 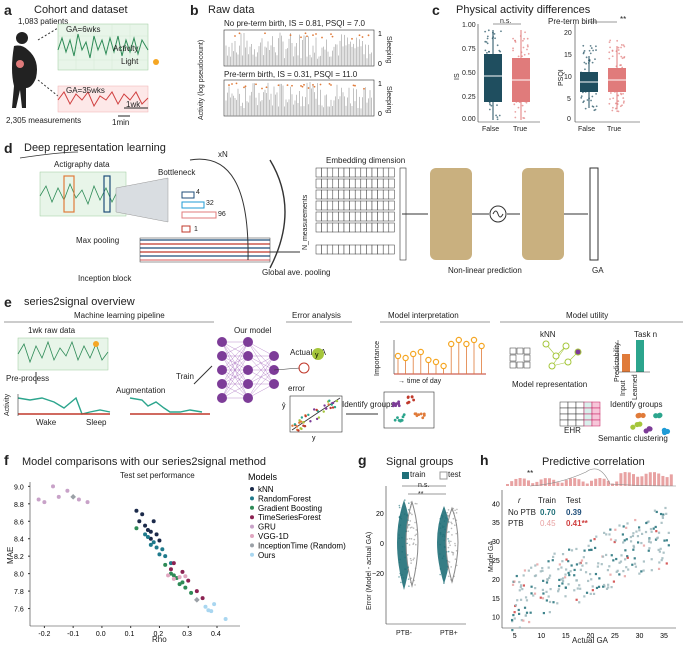 I want to click on c-sig-label: **, so click(x=623, y=19).